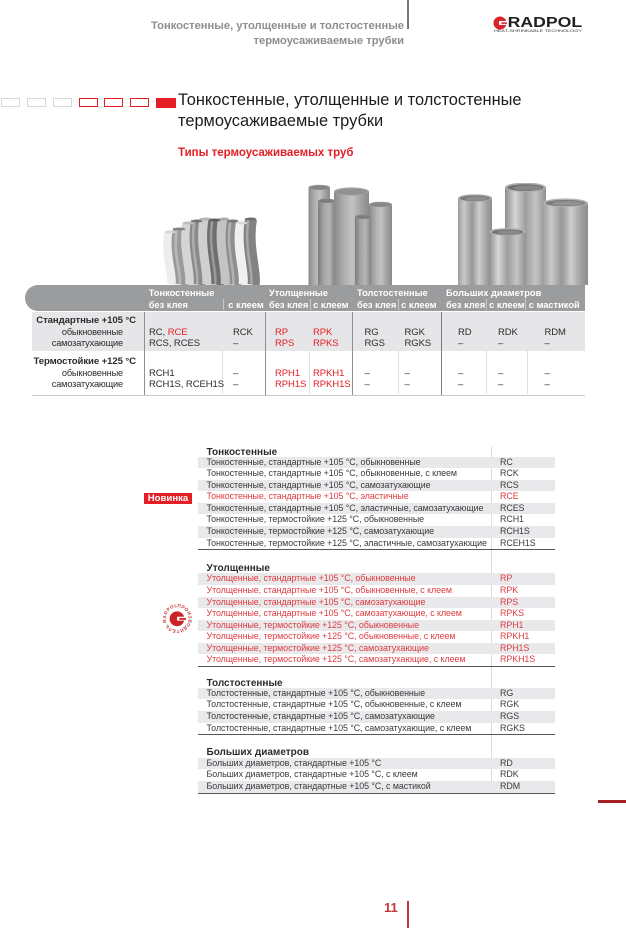 The image size is (626, 930). Describe the element at coordinates (538, 31) in the screenshot. I see `svg-text: HEAT-SHRINKABLE TECHNOLOGY` at that location.